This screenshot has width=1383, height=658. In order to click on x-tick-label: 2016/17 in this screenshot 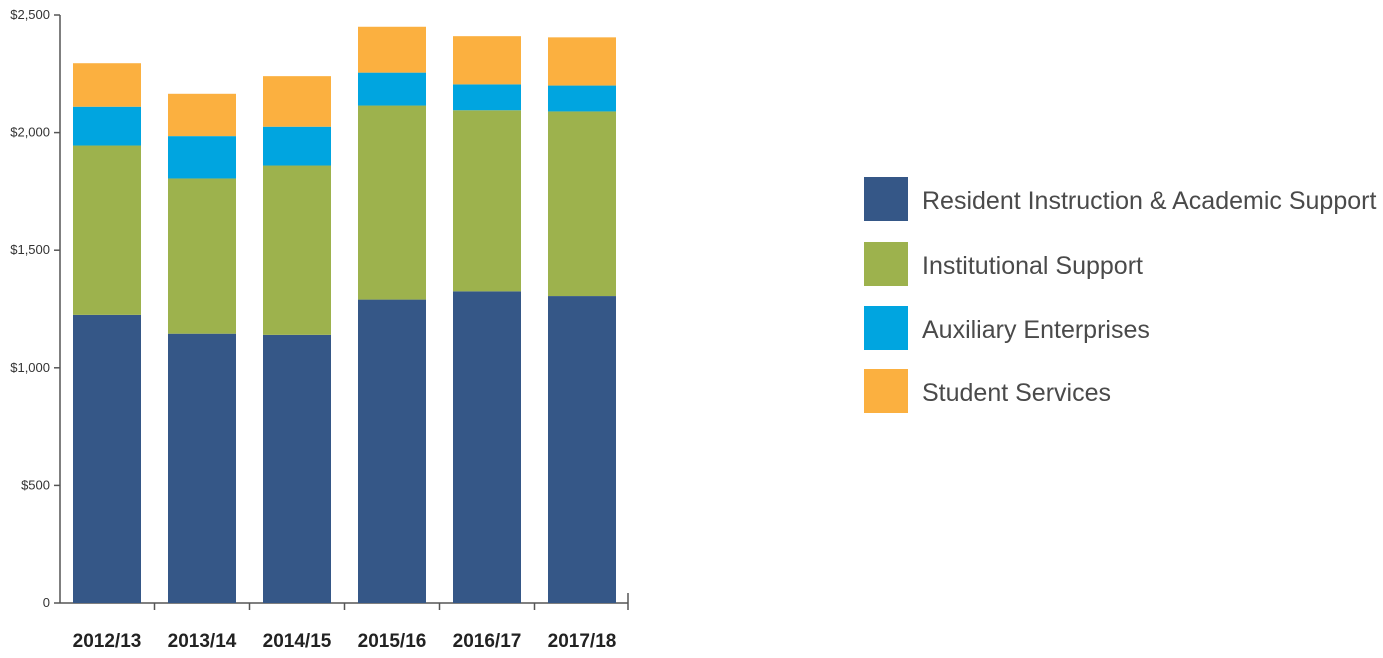, I will do `click(487, 641)`.